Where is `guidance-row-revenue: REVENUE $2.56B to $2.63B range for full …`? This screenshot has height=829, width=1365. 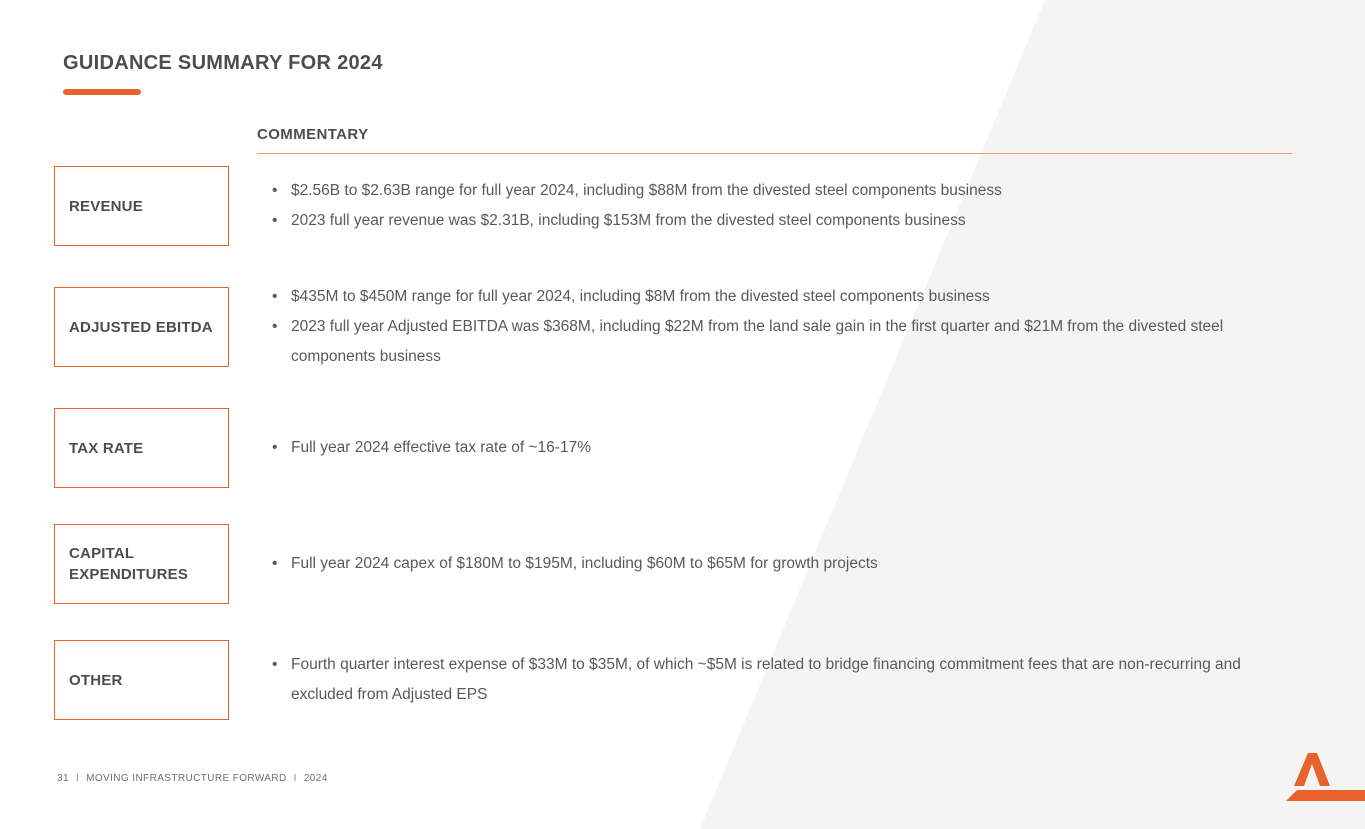 guidance-row-revenue: REVENUE $2.56B to $2.63B range for full … is located at coordinates (679, 206).